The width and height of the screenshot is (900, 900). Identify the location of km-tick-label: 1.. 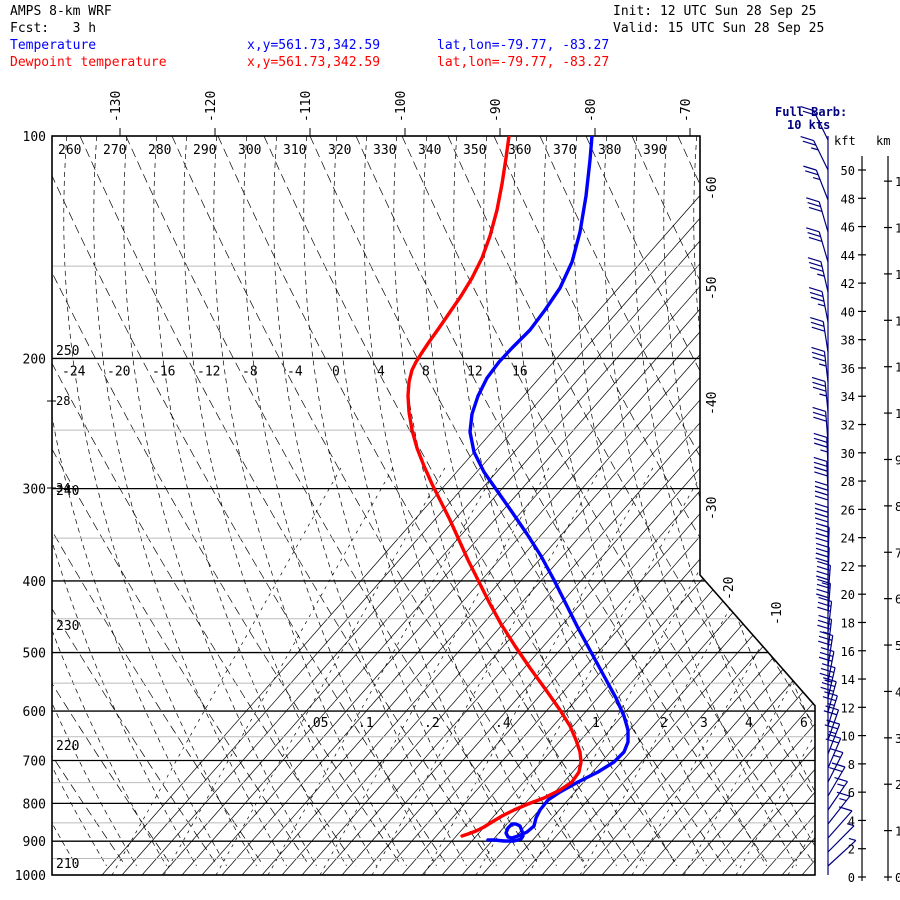
(897, 832).